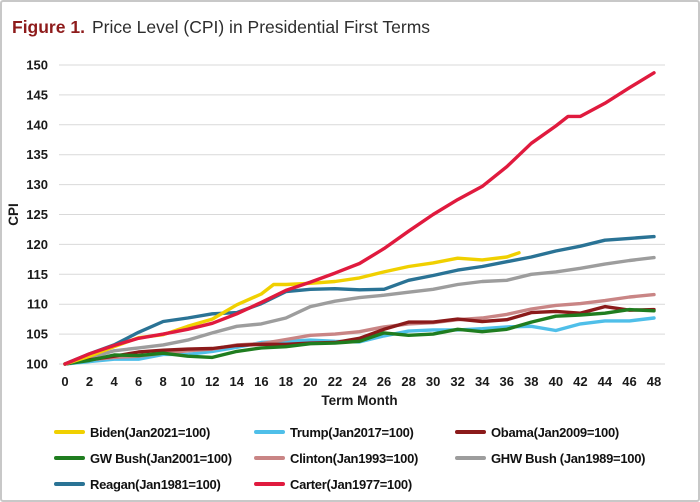 The image size is (700, 502). I want to click on legend-label-clinton: Clinton(Jan1993=100), so click(354, 458).